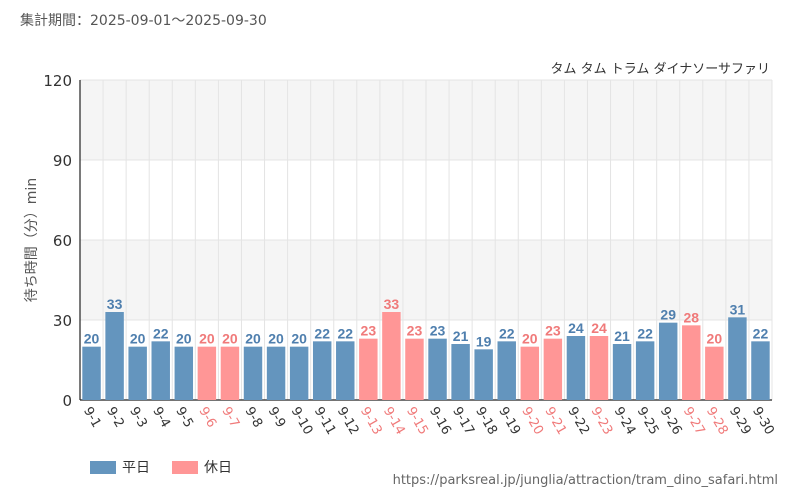 This screenshot has height=500, width=800. Describe the element at coordinates (717, 421) in the screenshot. I see `x-tick-label: 9-28` at that location.